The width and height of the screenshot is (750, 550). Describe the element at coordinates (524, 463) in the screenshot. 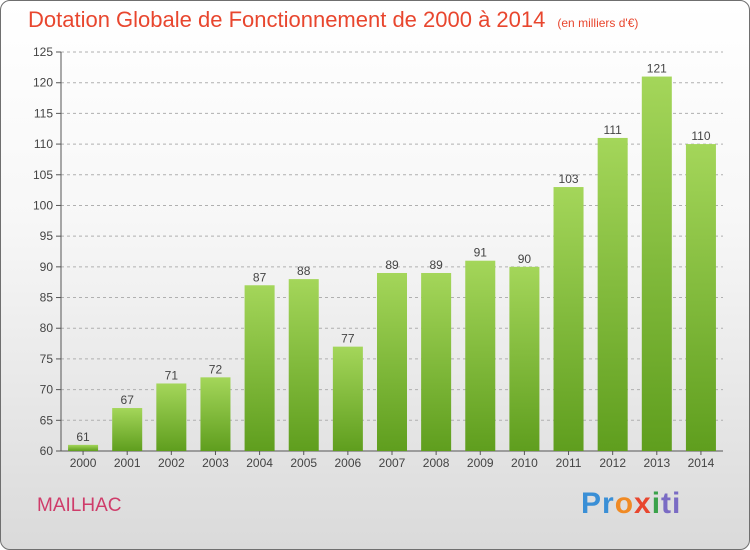

I see `x-tick-label: 2010` at that location.